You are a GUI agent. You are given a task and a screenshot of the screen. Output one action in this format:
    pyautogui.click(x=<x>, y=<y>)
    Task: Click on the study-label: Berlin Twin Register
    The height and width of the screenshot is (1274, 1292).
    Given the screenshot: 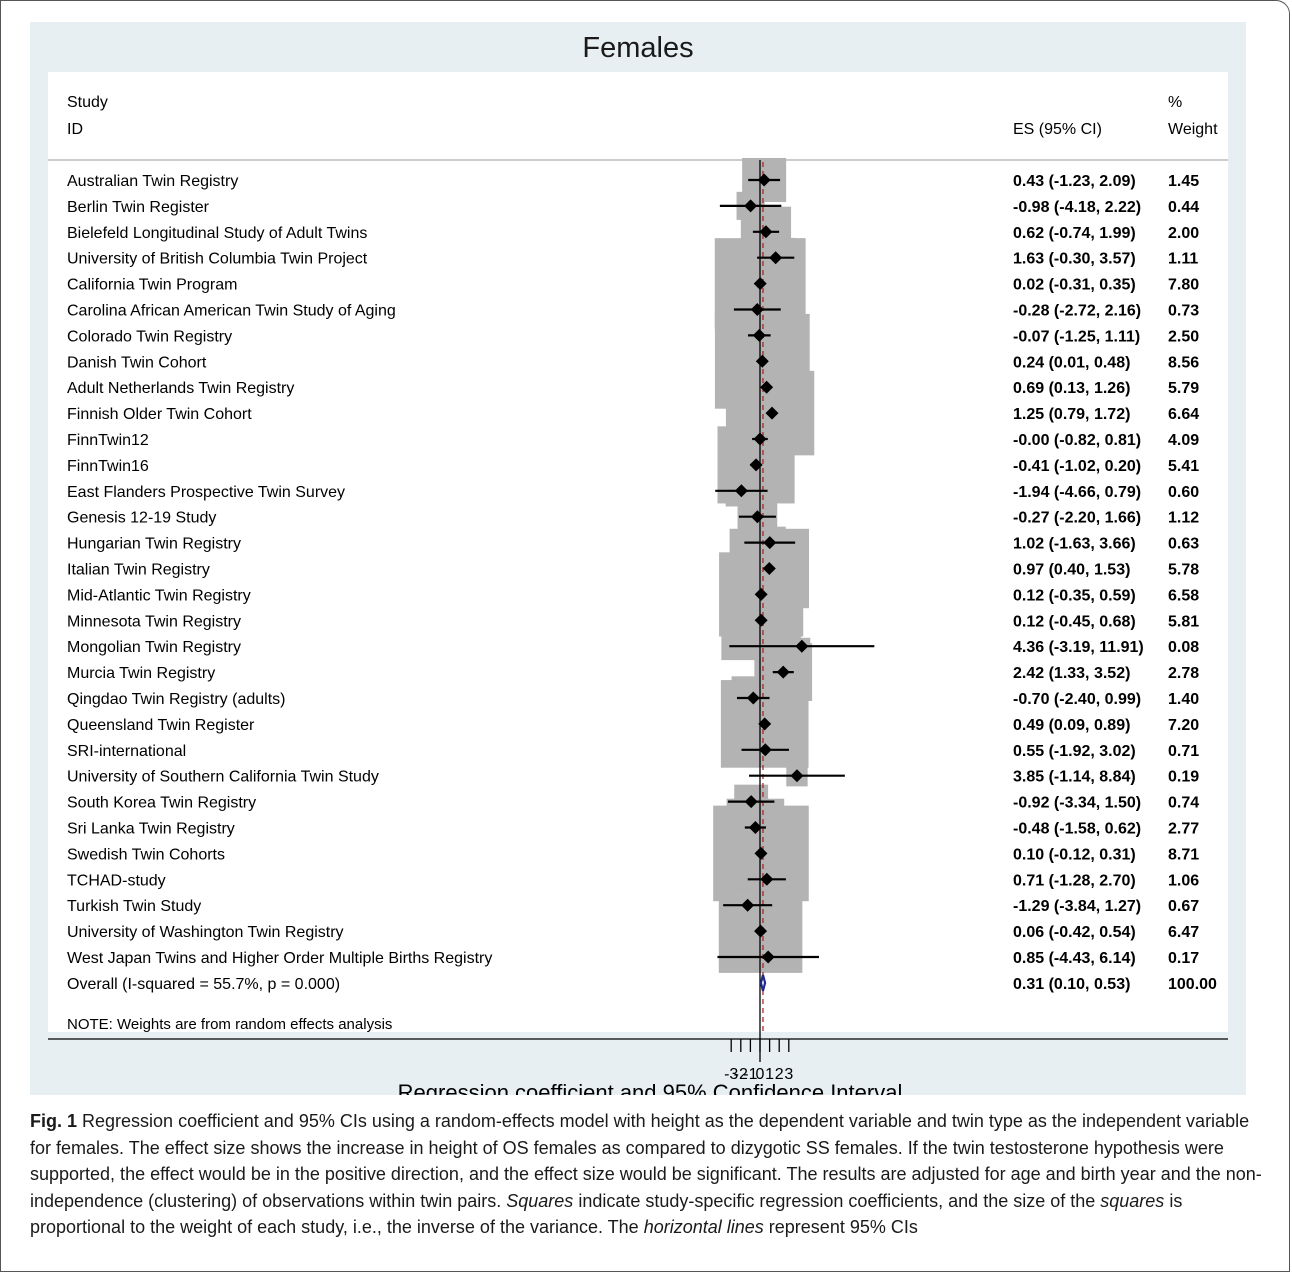 What is the action you would take?
    pyautogui.click(x=138, y=207)
    